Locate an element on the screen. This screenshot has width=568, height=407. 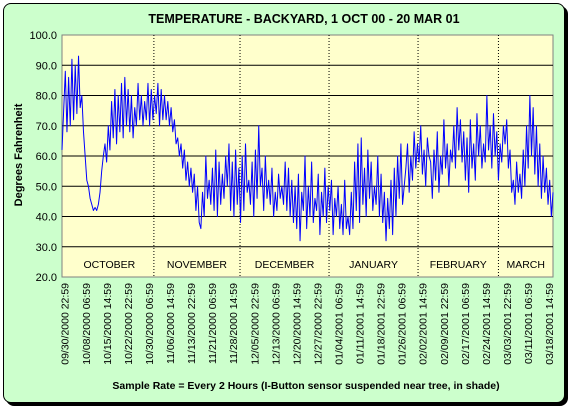
x-tick-label: 11/13/2000 22:59 is located at coordinates (192, 323).